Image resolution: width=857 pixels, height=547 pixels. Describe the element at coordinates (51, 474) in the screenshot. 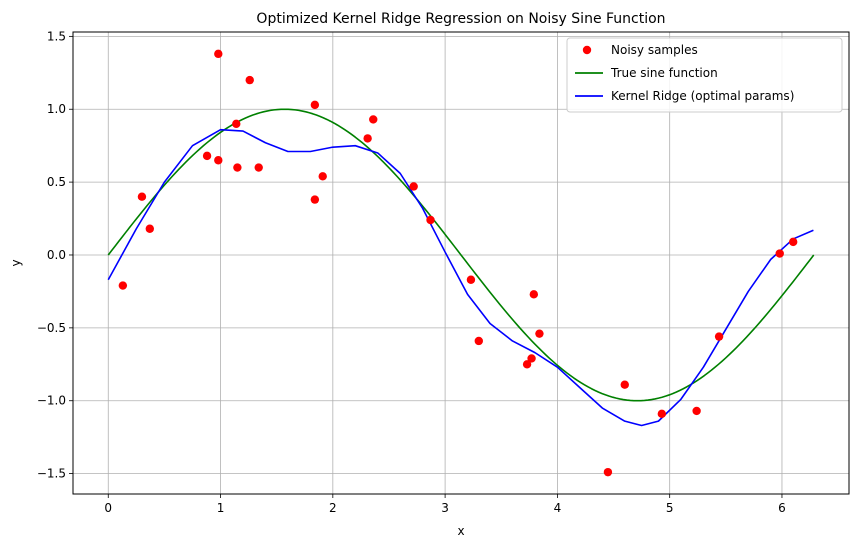

I see `y-tick-label: −1.5` at that location.